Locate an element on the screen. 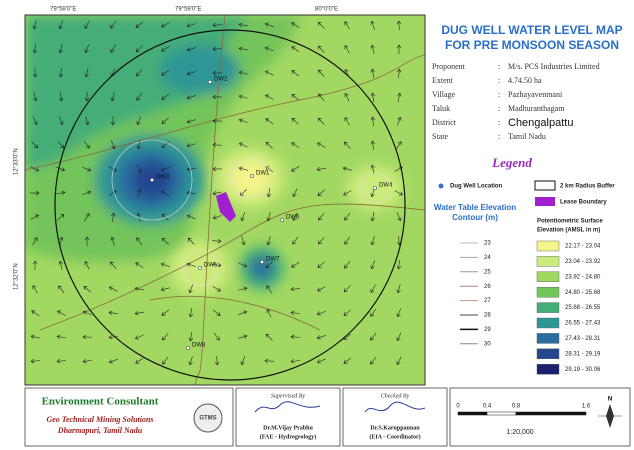 The image size is (634, 450). info-text: Taluk is located at coordinates (441, 108).